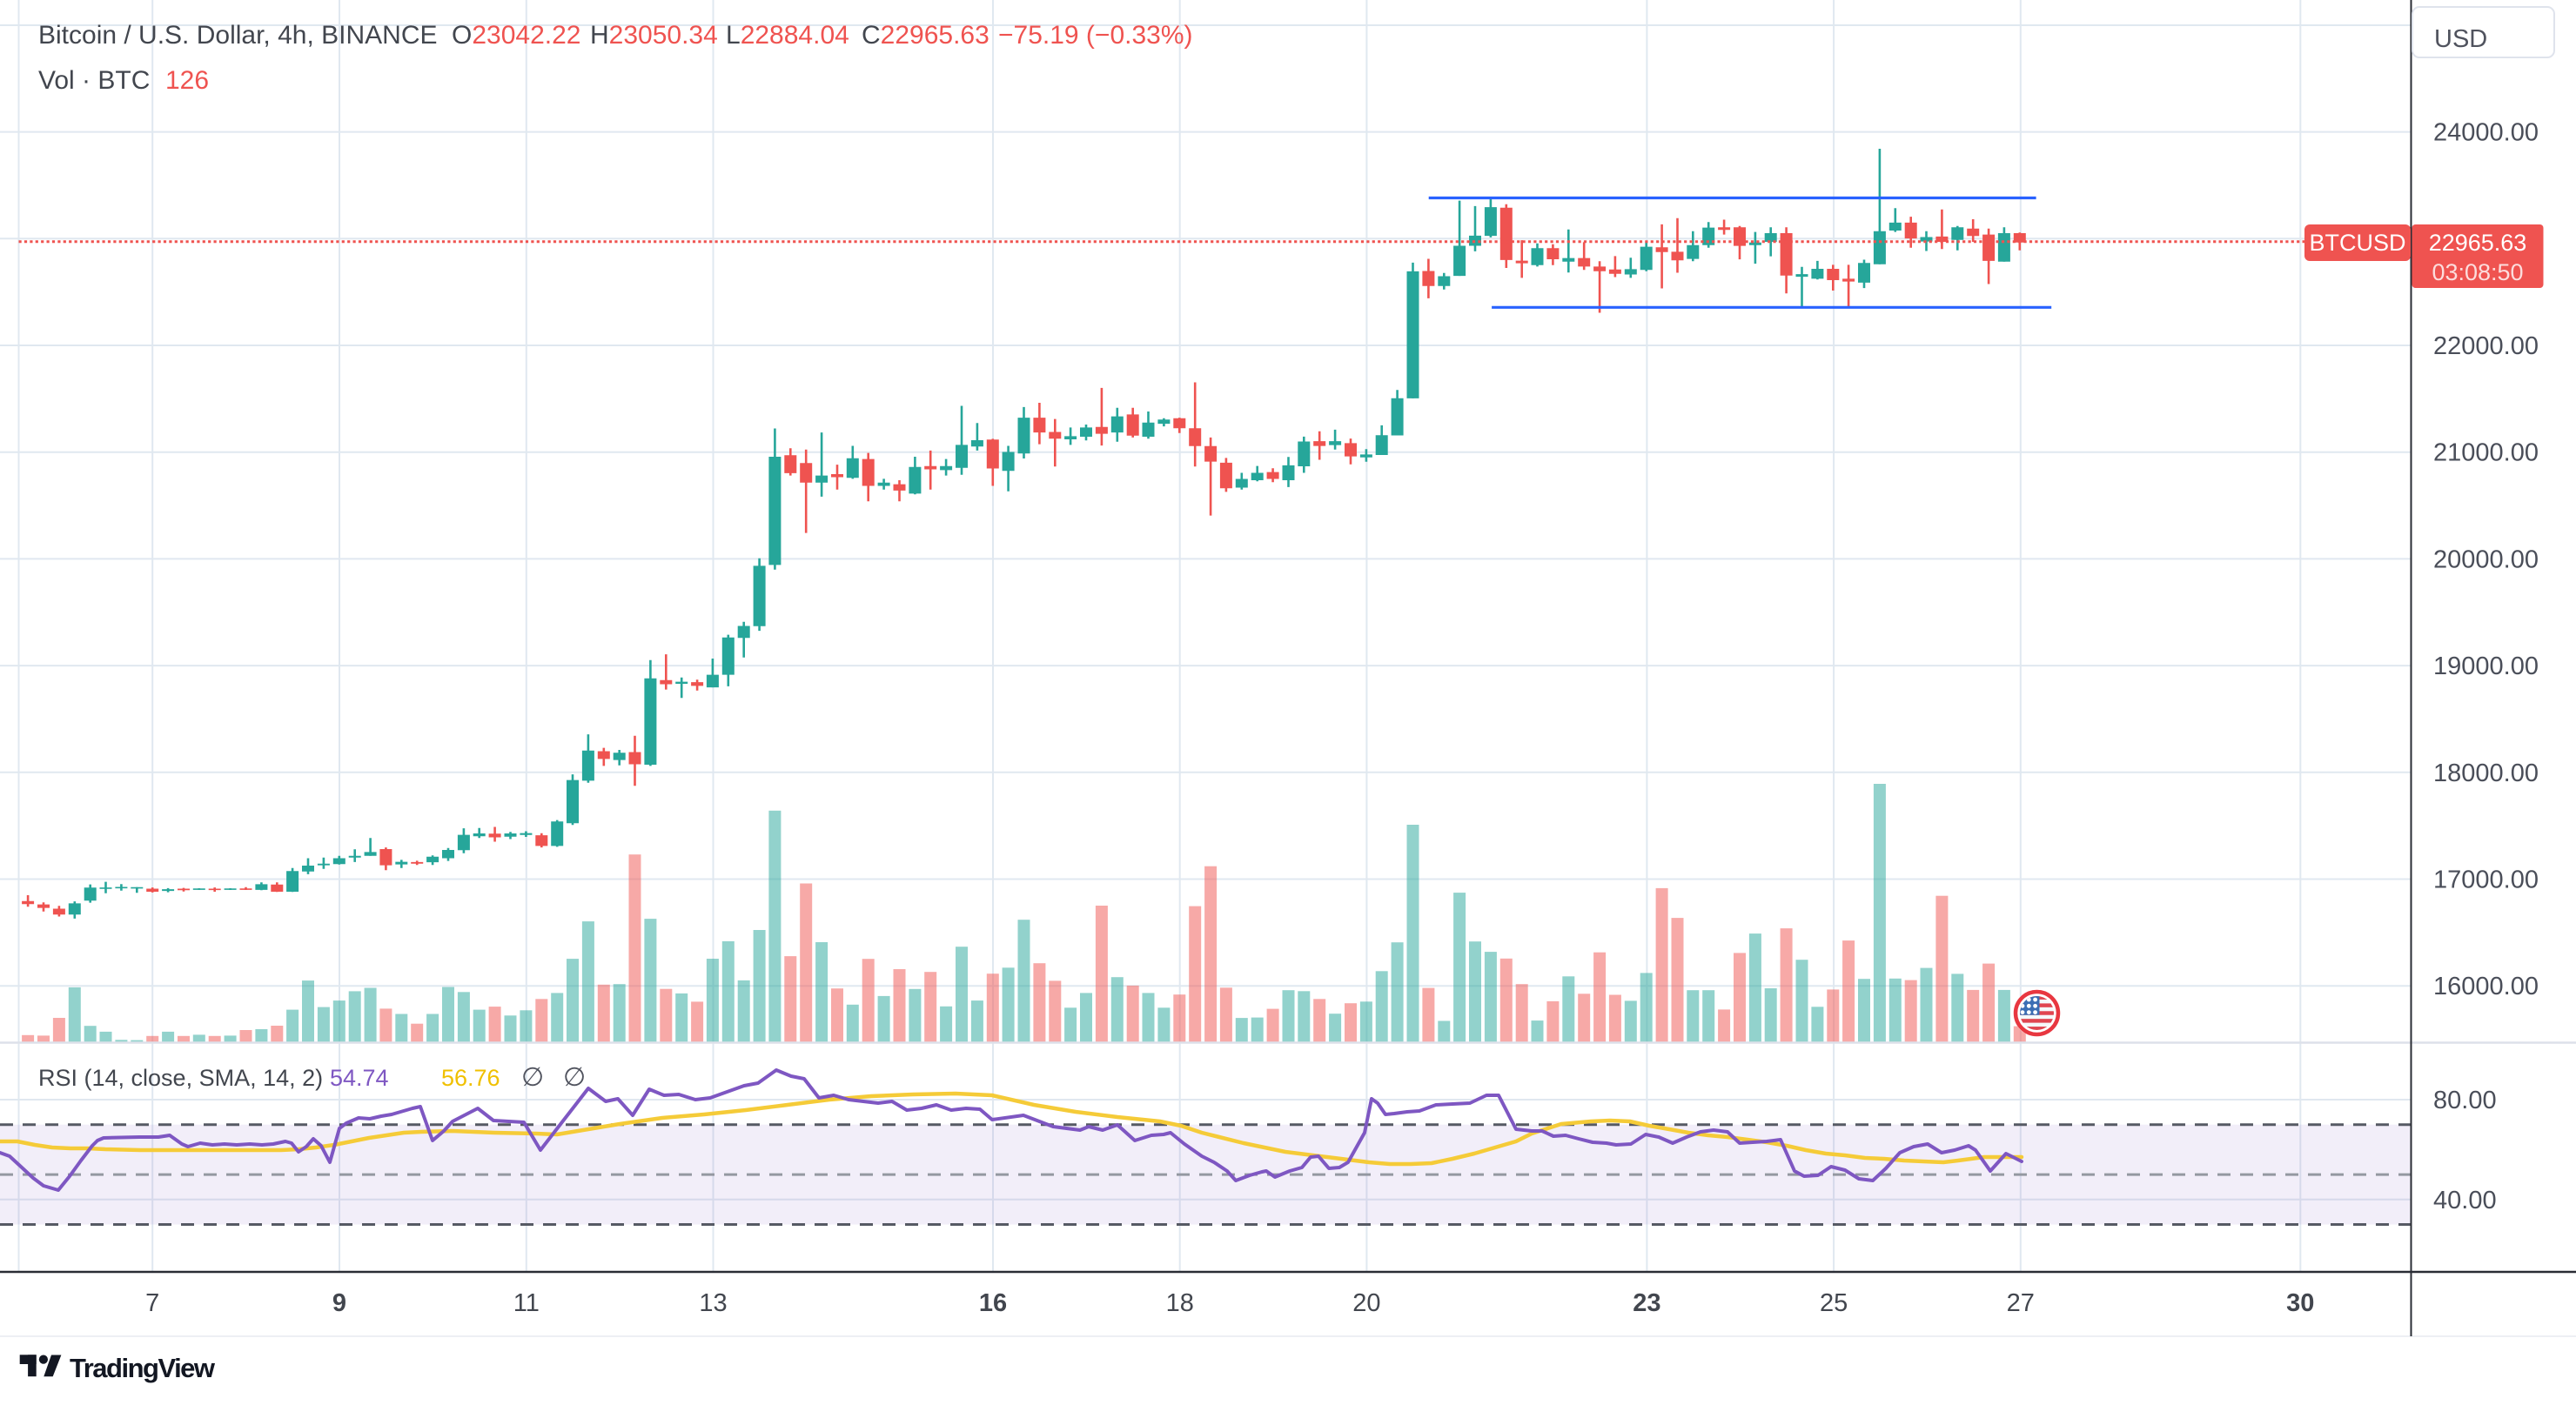 The image size is (2576, 1405). I want to click on svg-text: 7, so click(152, 1303).